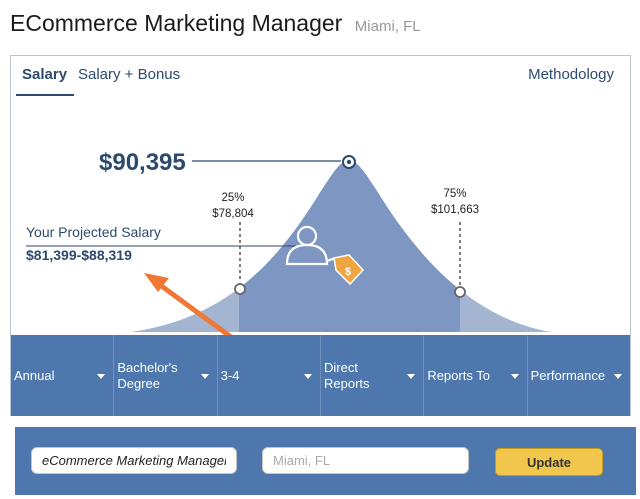 The height and width of the screenshot is (499, 640). I want to click on filter-label: Direct Reports, so click(346, 375).